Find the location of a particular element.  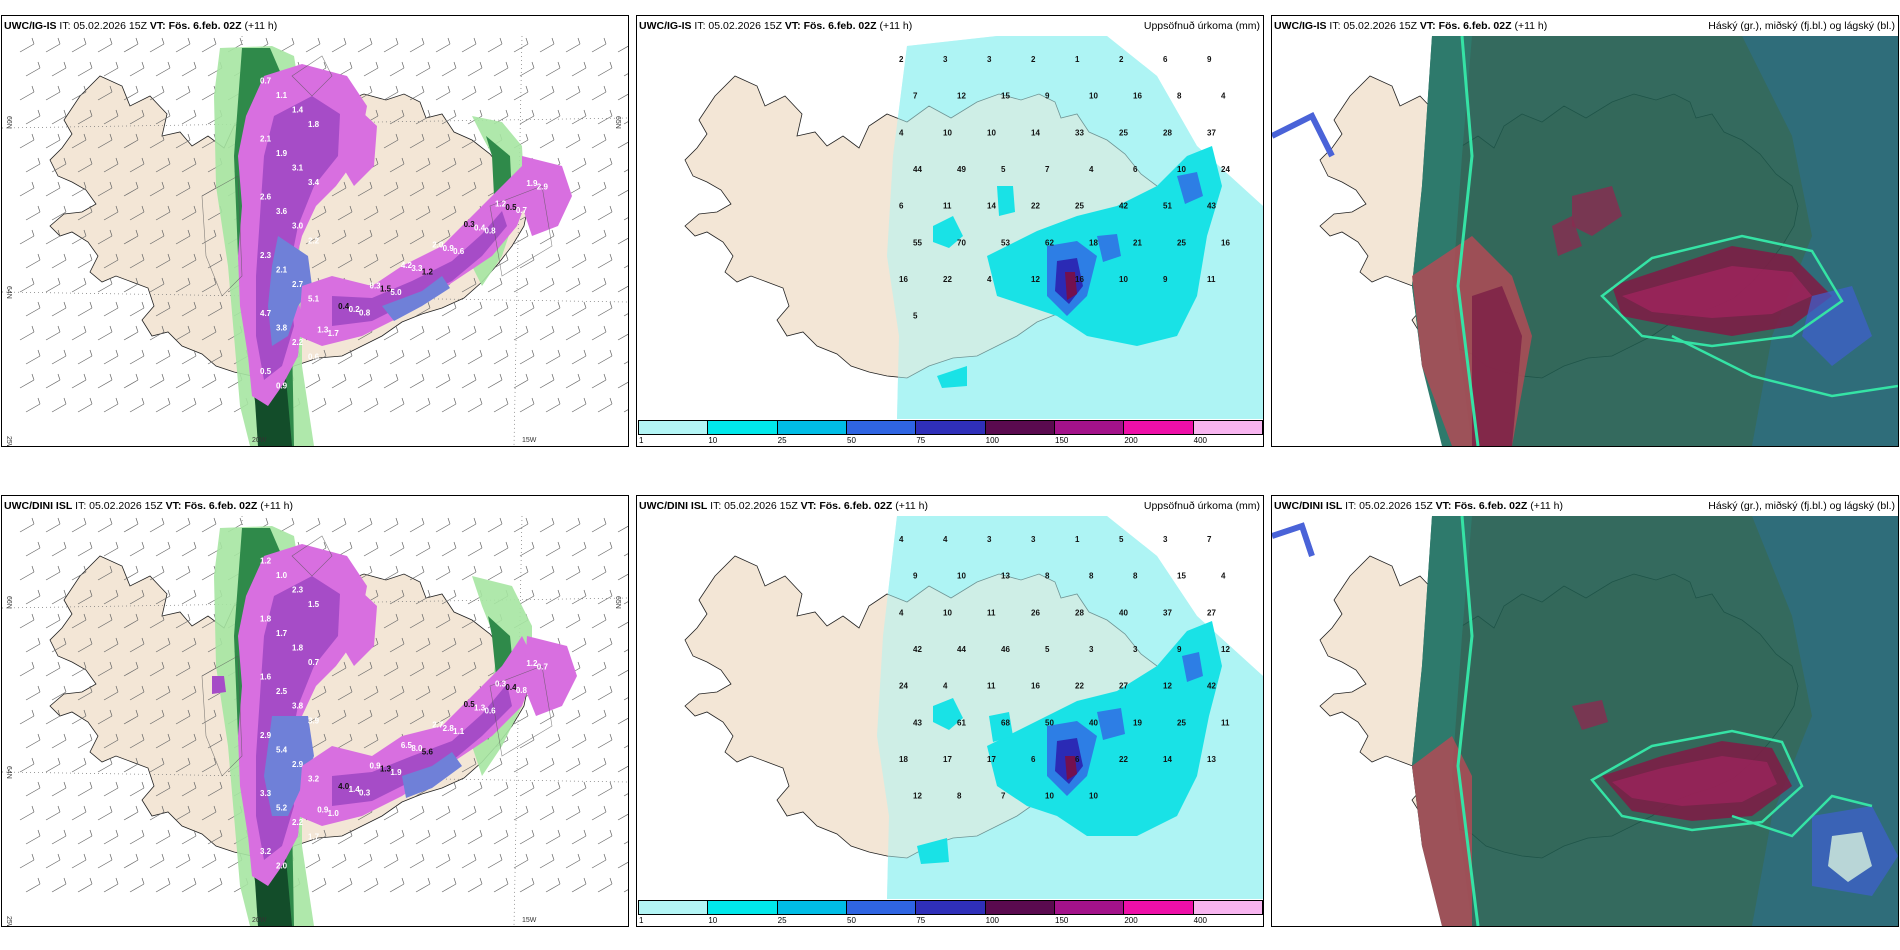

map-value-label: 3.4 is located at coordinates (314, 182).